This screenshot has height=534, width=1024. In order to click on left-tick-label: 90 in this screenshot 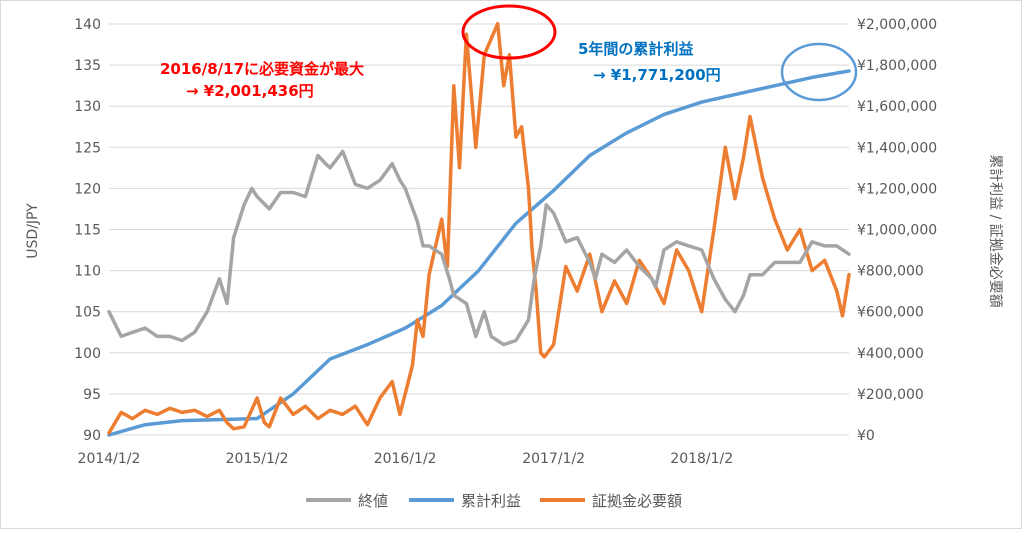, I will do `click(92, 436)`.